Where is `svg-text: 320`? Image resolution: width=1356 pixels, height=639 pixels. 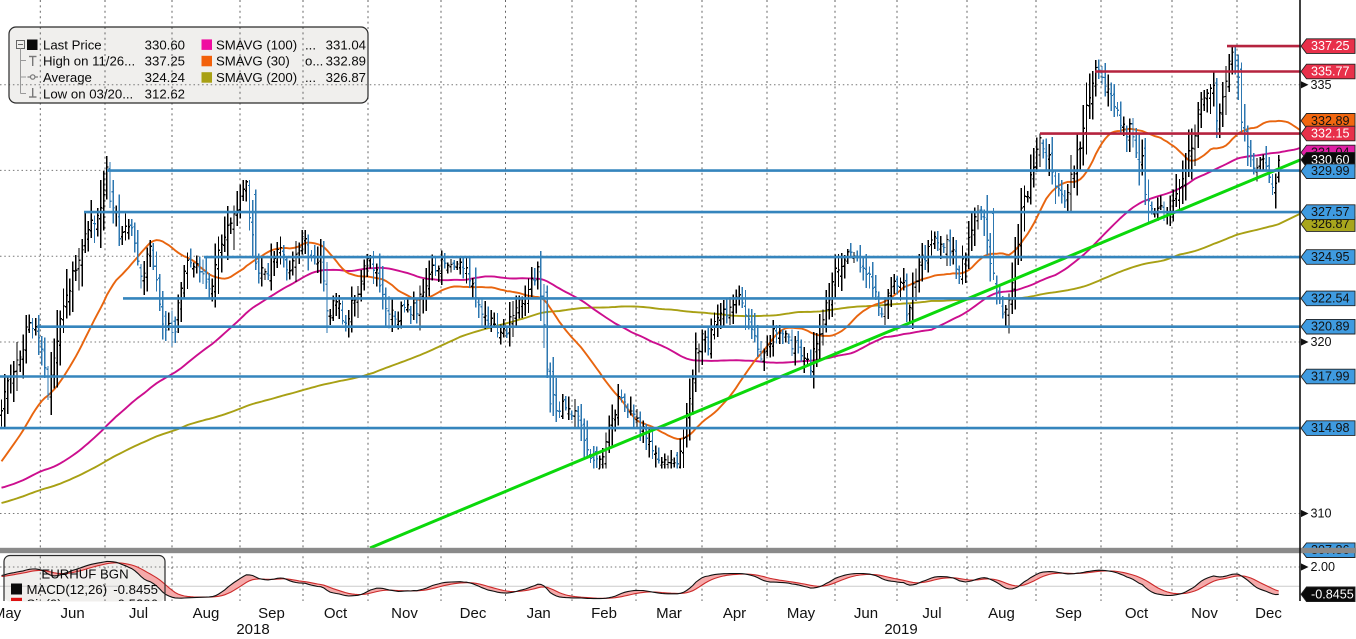 svg-text: 320 is located at coordinates (1321, 342).